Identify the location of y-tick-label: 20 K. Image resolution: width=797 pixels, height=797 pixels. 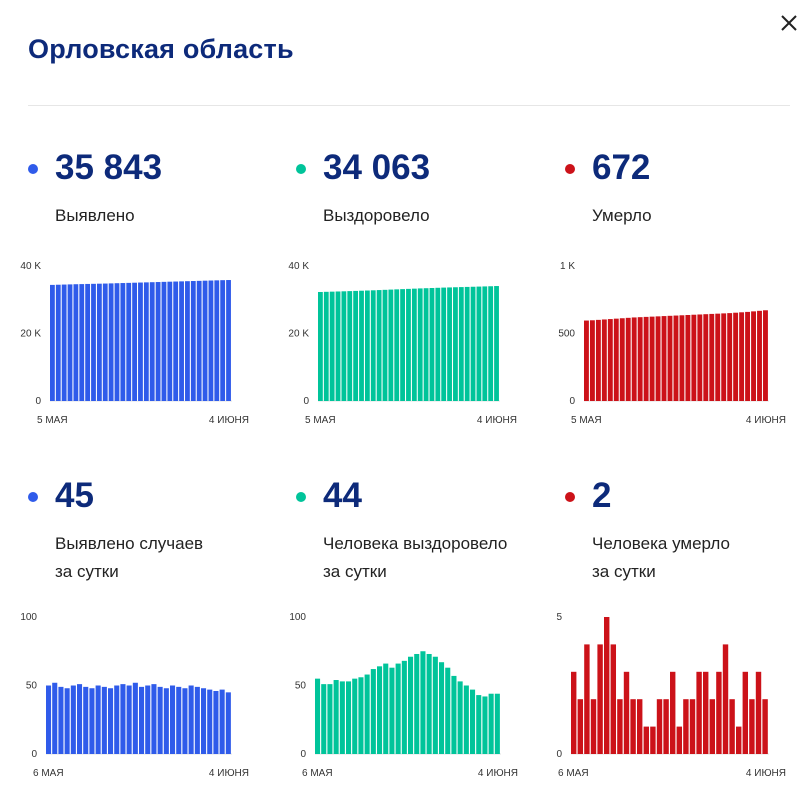
(30, 334).